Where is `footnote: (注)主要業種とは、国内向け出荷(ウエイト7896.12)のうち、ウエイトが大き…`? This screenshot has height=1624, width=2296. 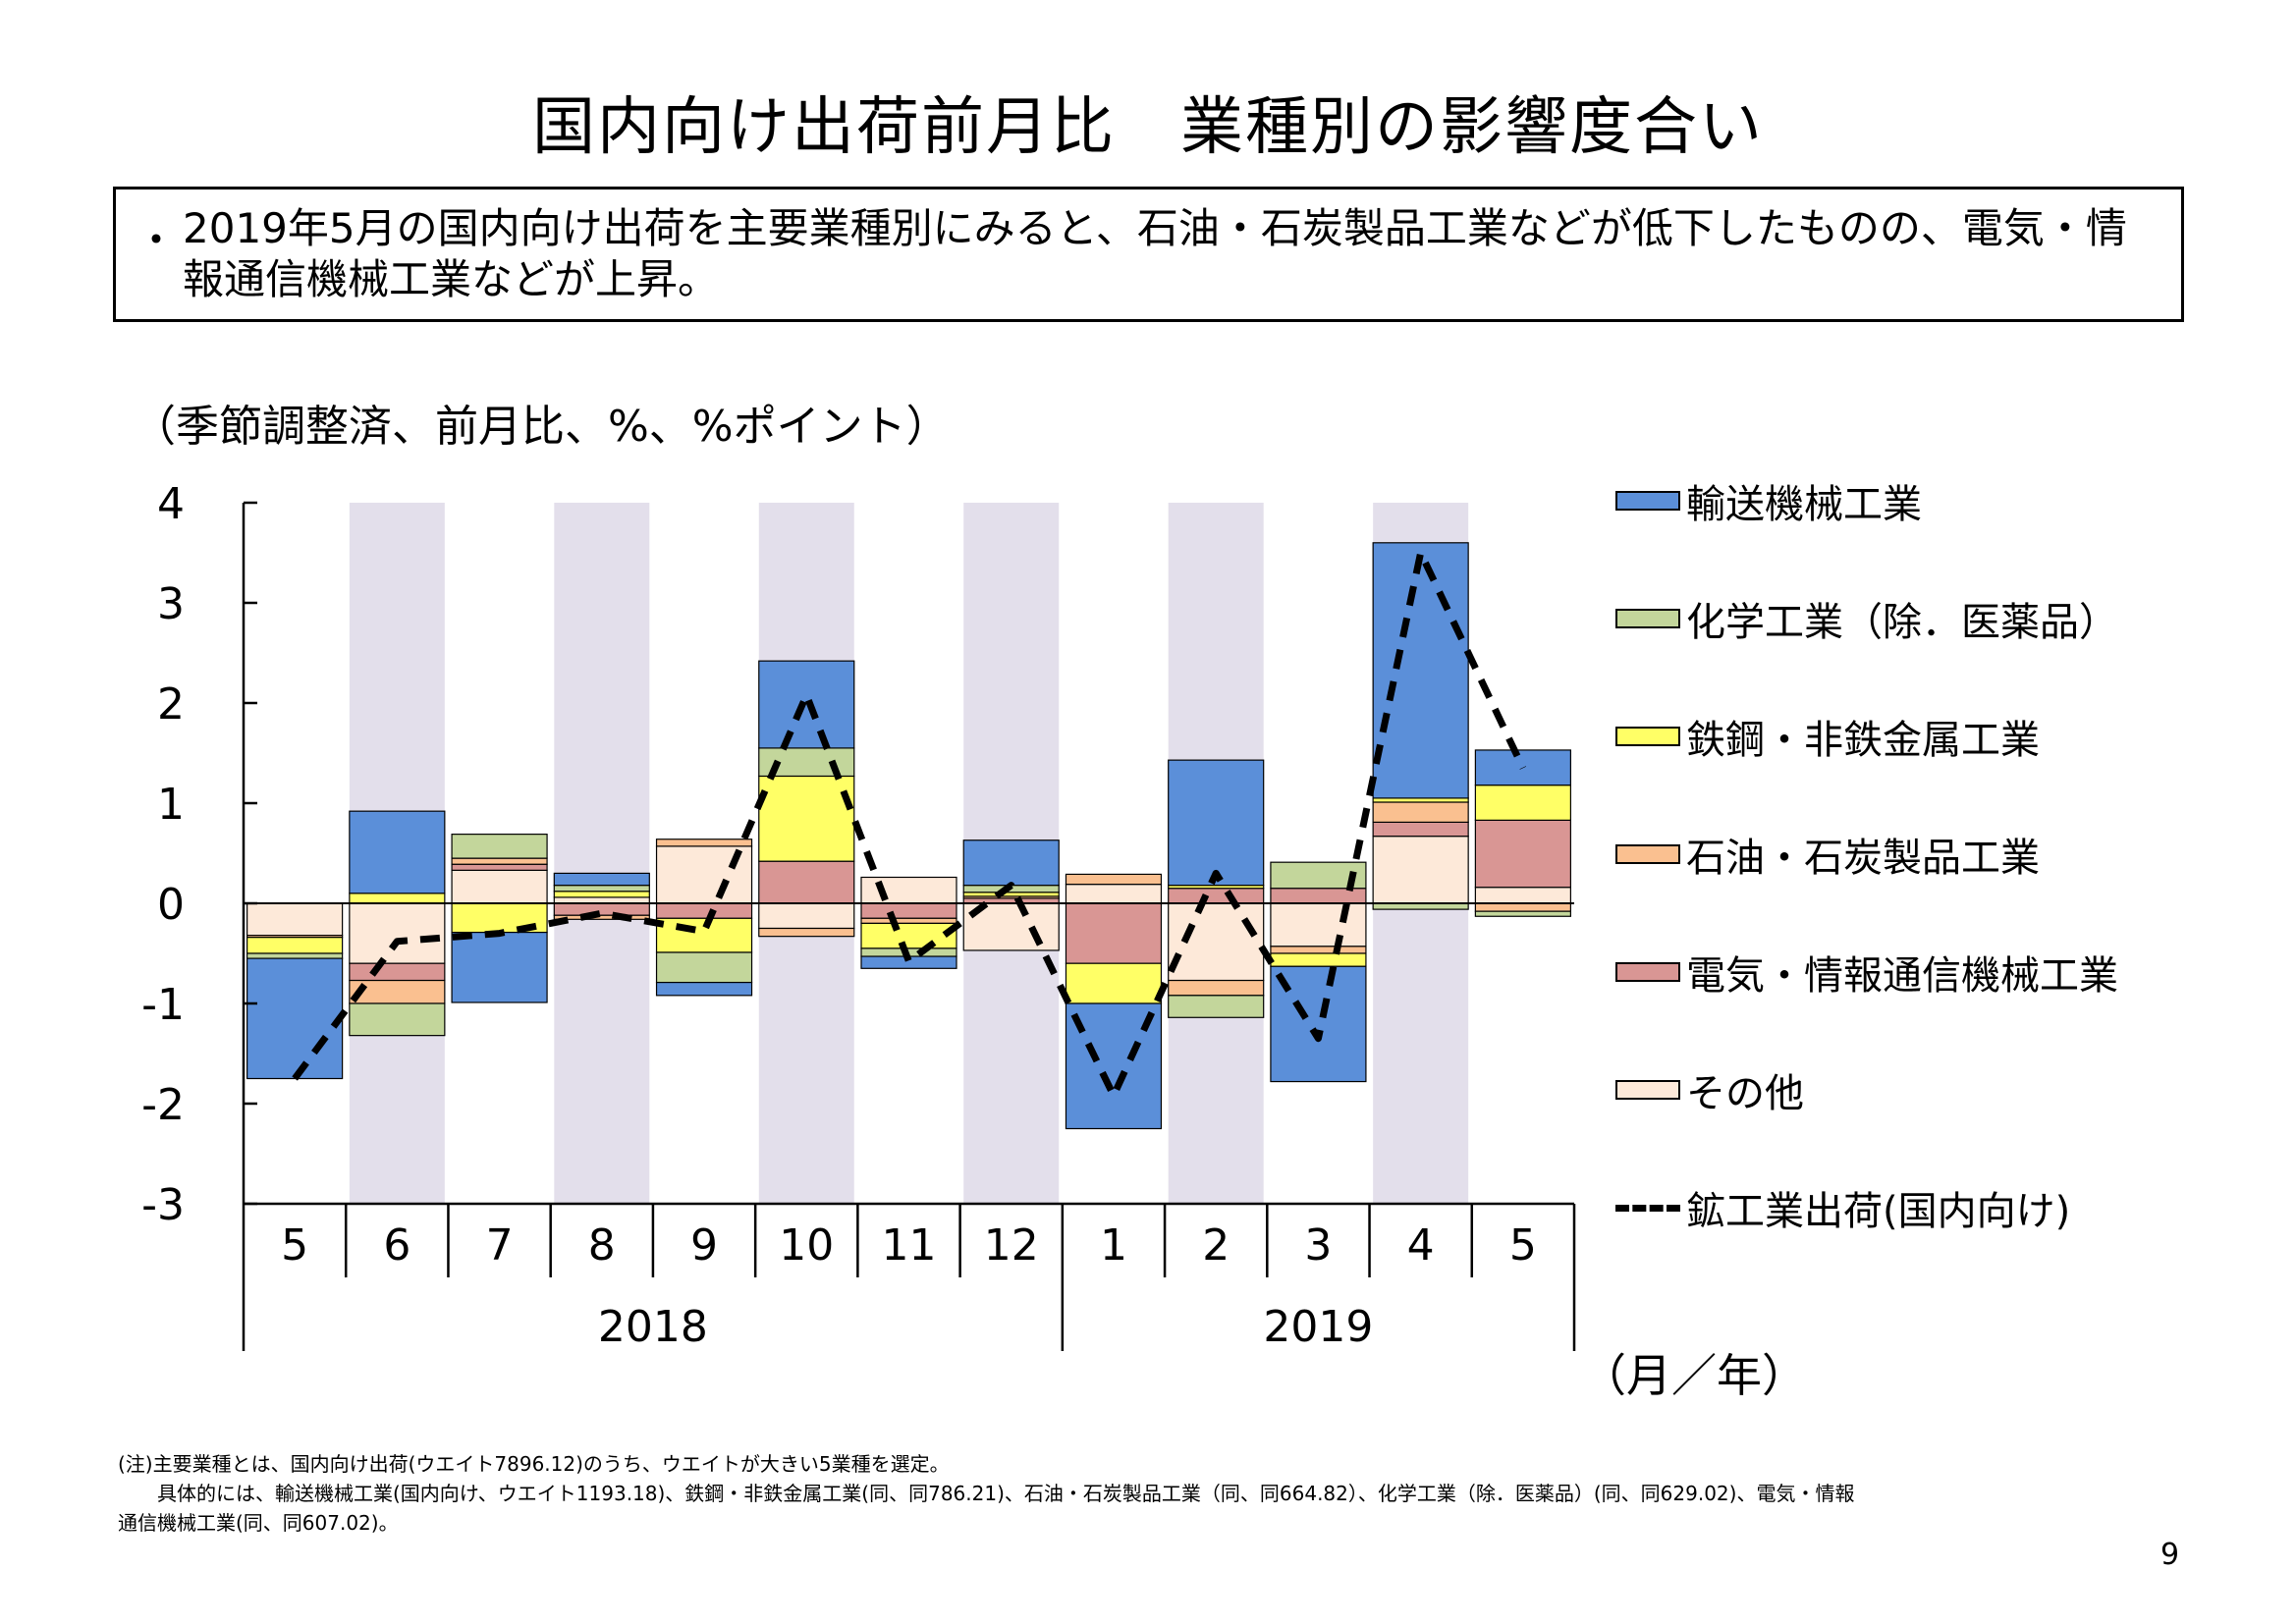
footnote: (注)主要業種とは、国内向け出荷(ウエイト7896.12)のうち、ウエイトが大き… is located at coordinates (1159, 1493).